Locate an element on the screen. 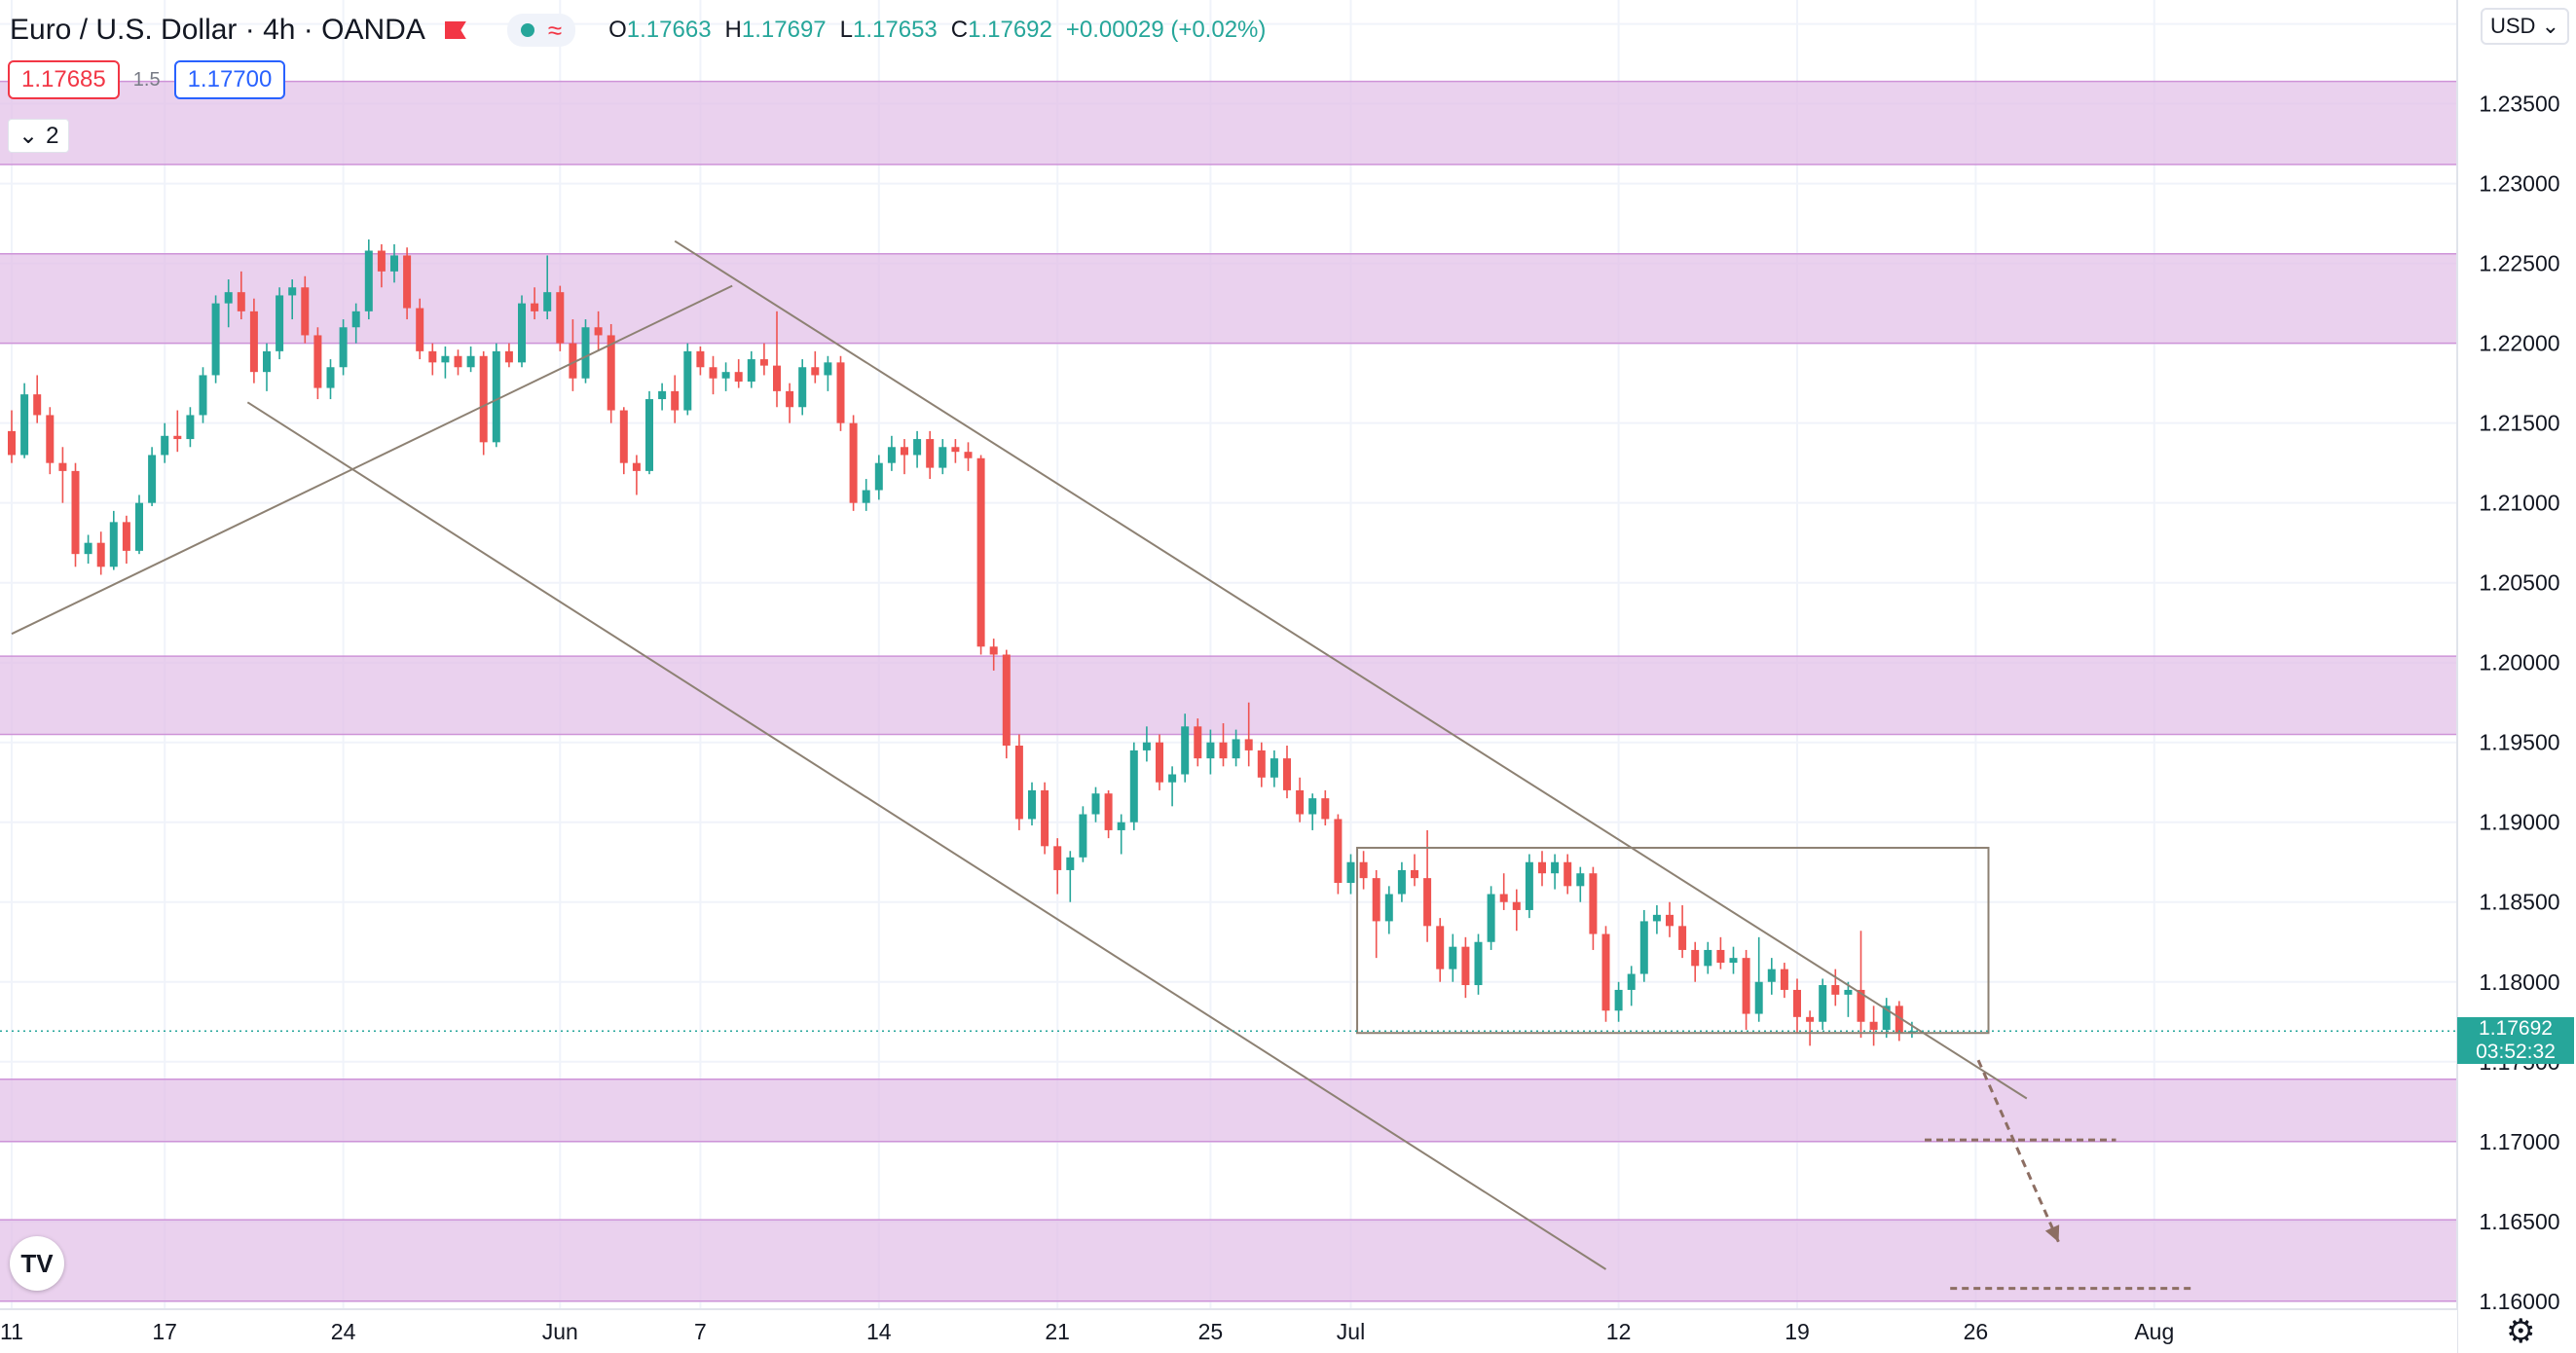  broker-label: OANDA is located at coordinates (373, 30).